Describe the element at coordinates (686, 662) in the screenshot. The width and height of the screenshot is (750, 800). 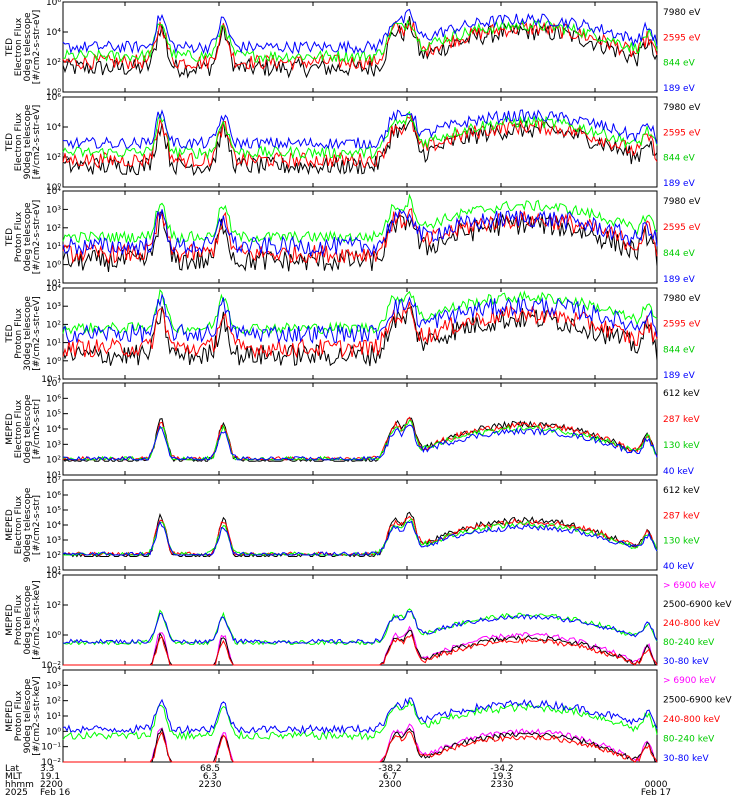
I see `legend-entry: 30-80 keV` at that location.